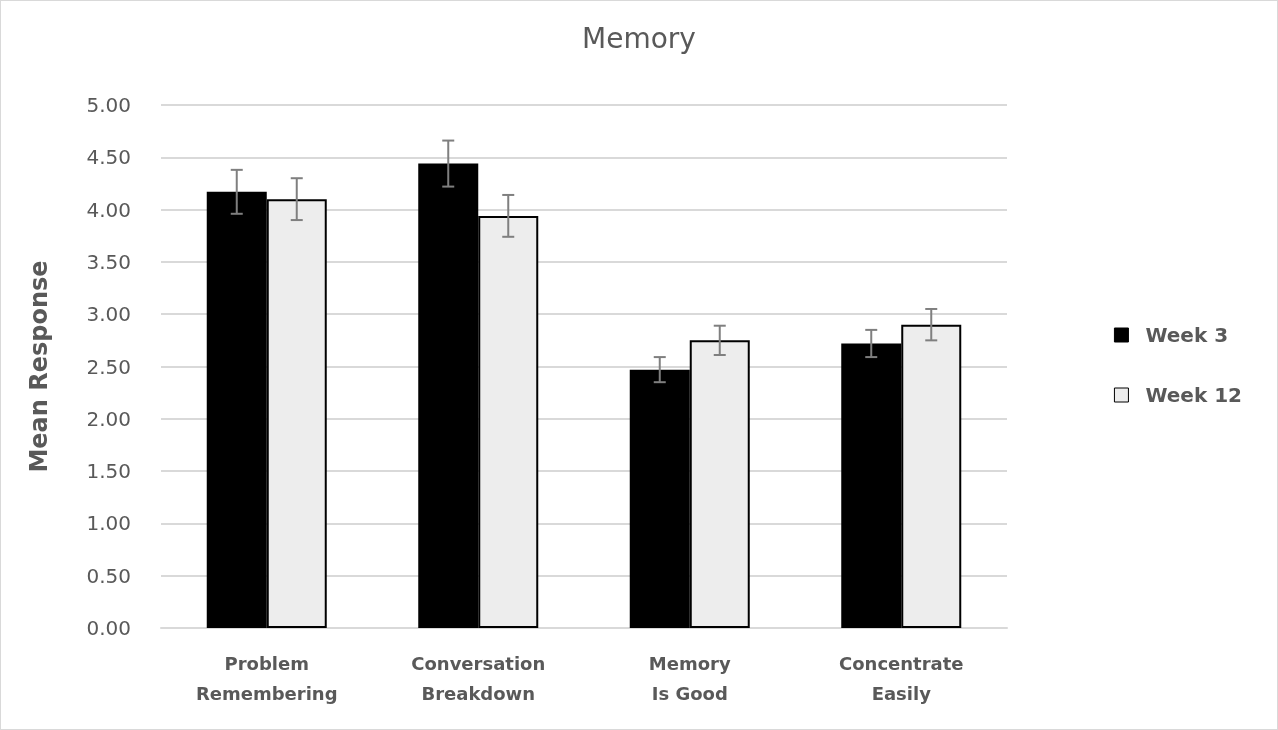 The height and width of the screenshot is (730, 1278). I want to click on y-tick-label: 4.50, so click(108, 157).